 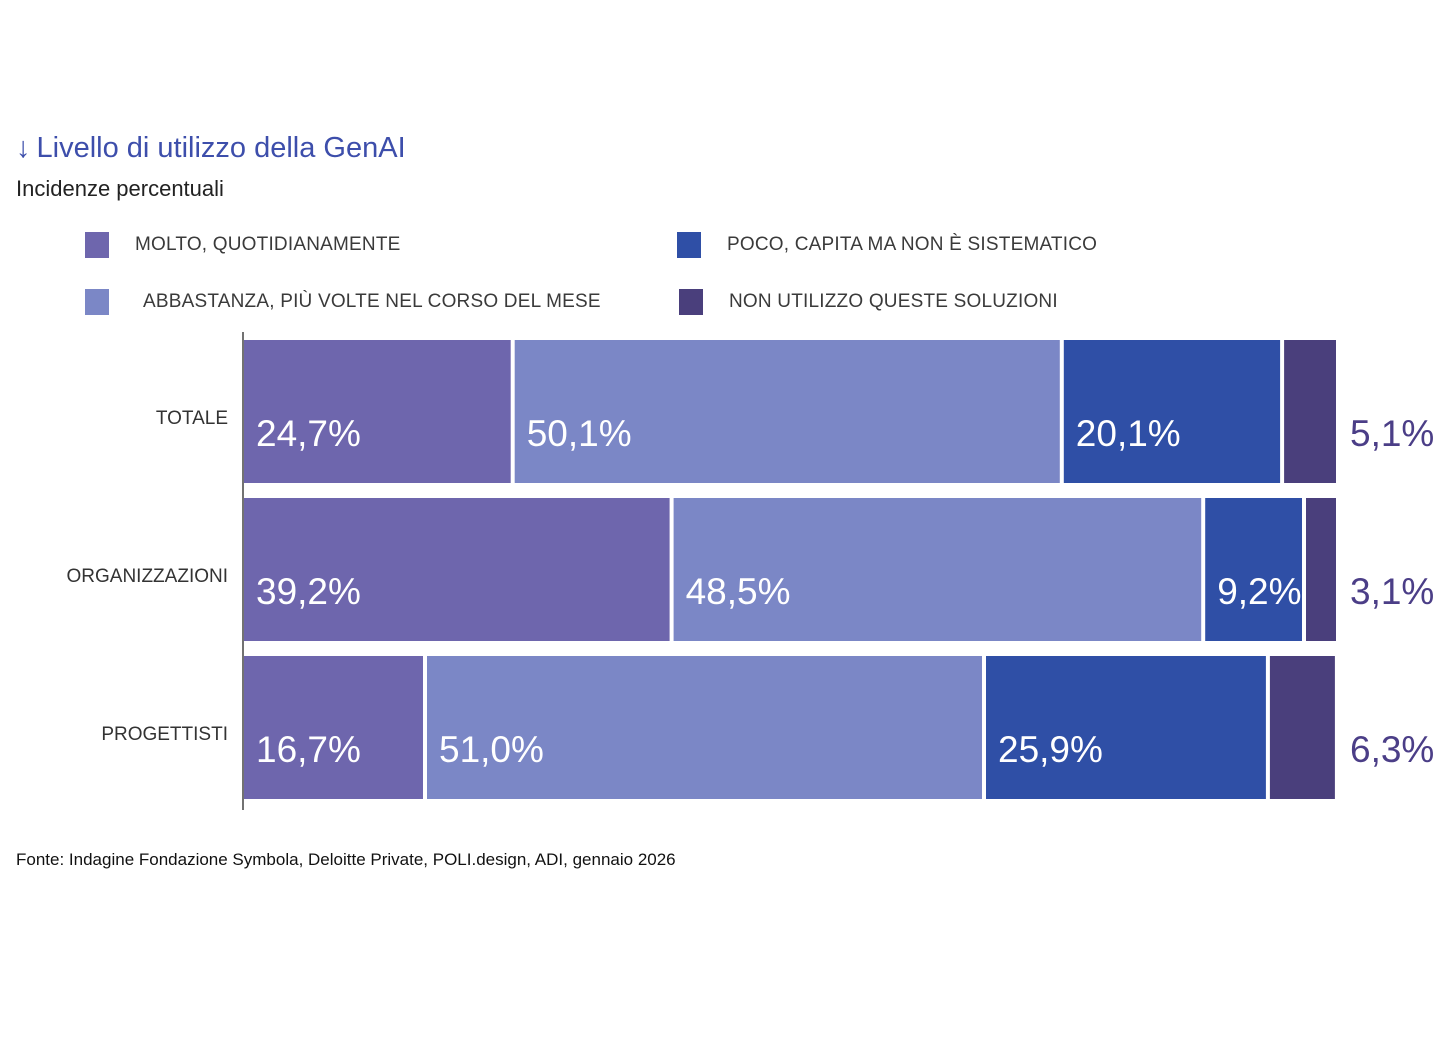 What do you see at coordinates (120, 188) in the screenshot?
I see `chart-subtitle: Incidenze percentuali` at bounding box center [120, 188].